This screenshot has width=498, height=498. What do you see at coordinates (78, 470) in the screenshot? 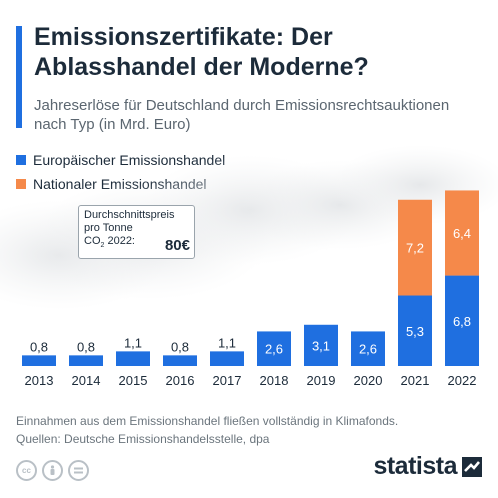
I see `nd-icon` at bounding box center [78, 470].